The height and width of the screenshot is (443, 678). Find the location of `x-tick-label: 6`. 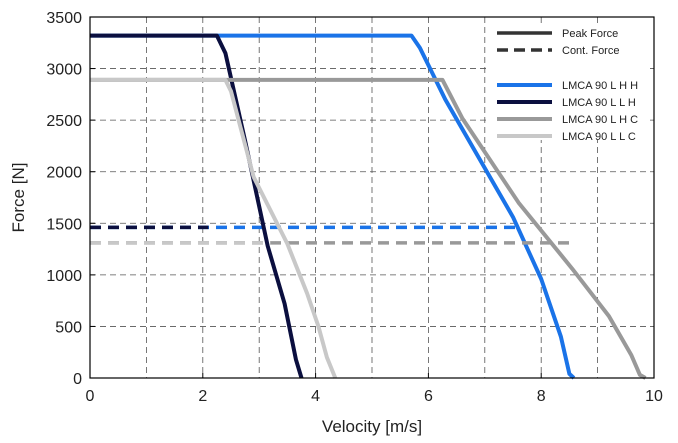

x-tick-label: 6 is located at coordinates (428, 396).